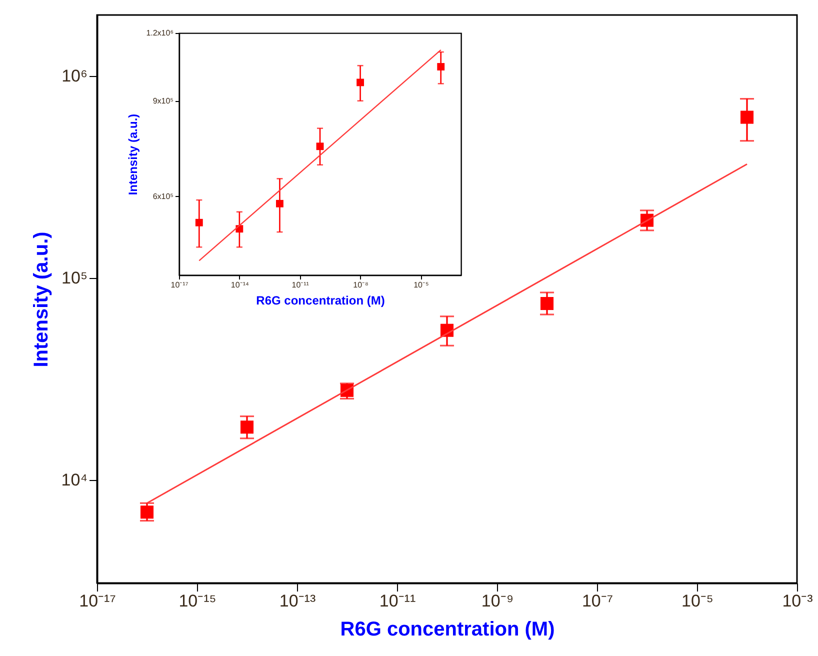 This screenshot has width=818, height=656. What do you see at coordinates (360, 285) in the screenshot?
I see `x-tick-label: 10⁻⁸` at bounding box center [360, 285].